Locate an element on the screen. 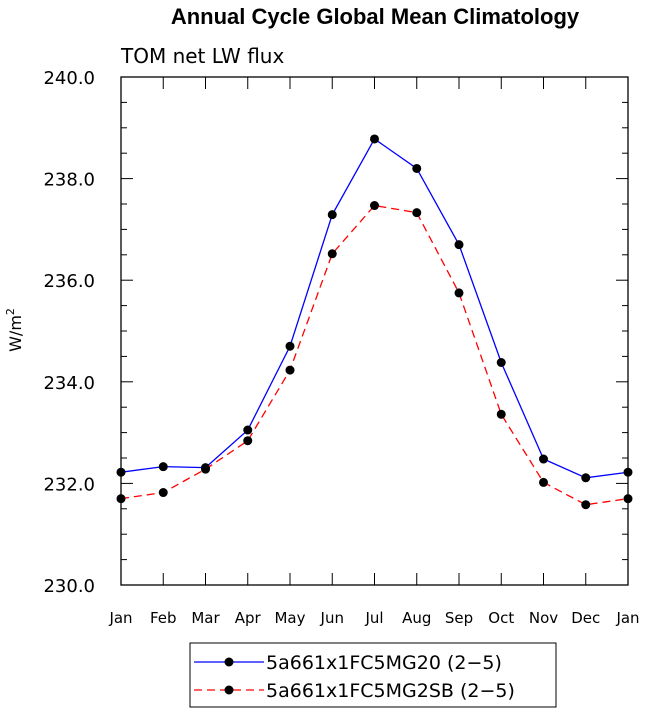  y-axis-label-text: W/m is located at coordinates (15, 333).